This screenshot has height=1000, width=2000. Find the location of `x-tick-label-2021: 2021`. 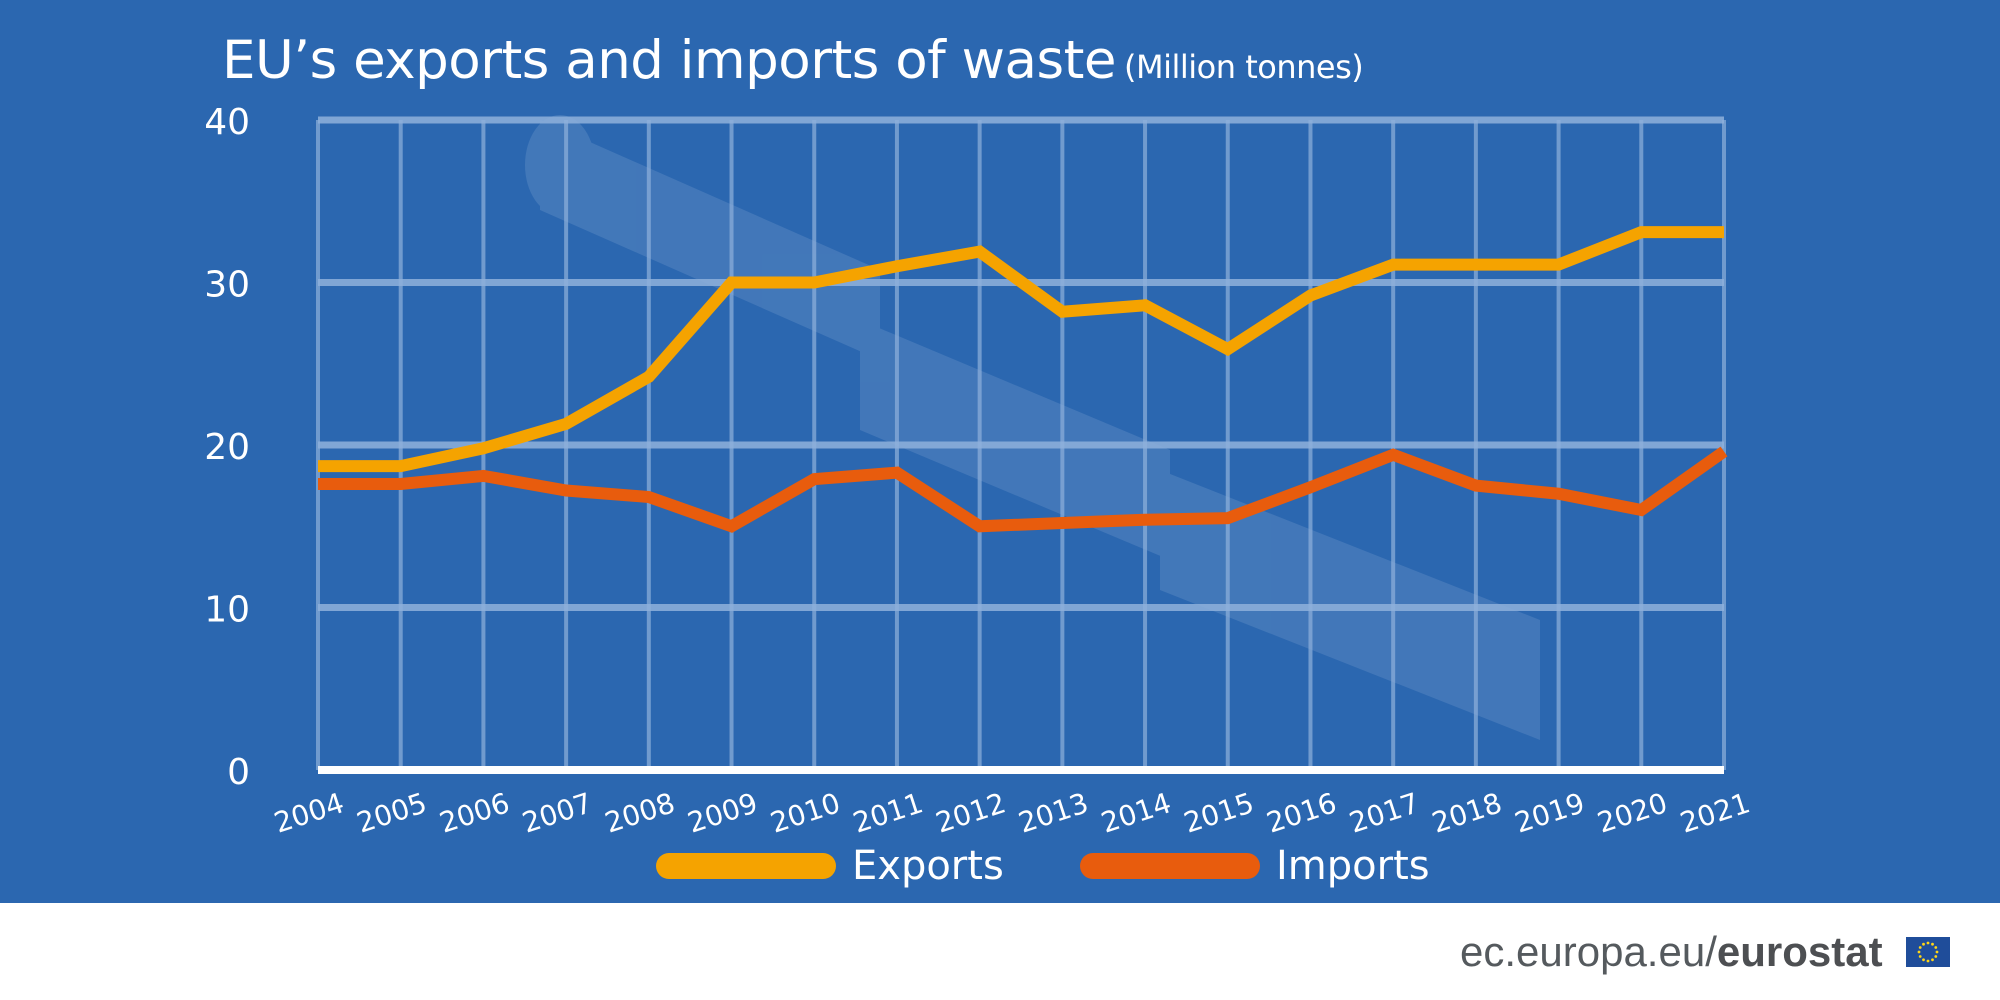

x-tick-label-2021: 2021 is located at coordinates (1715, 812).